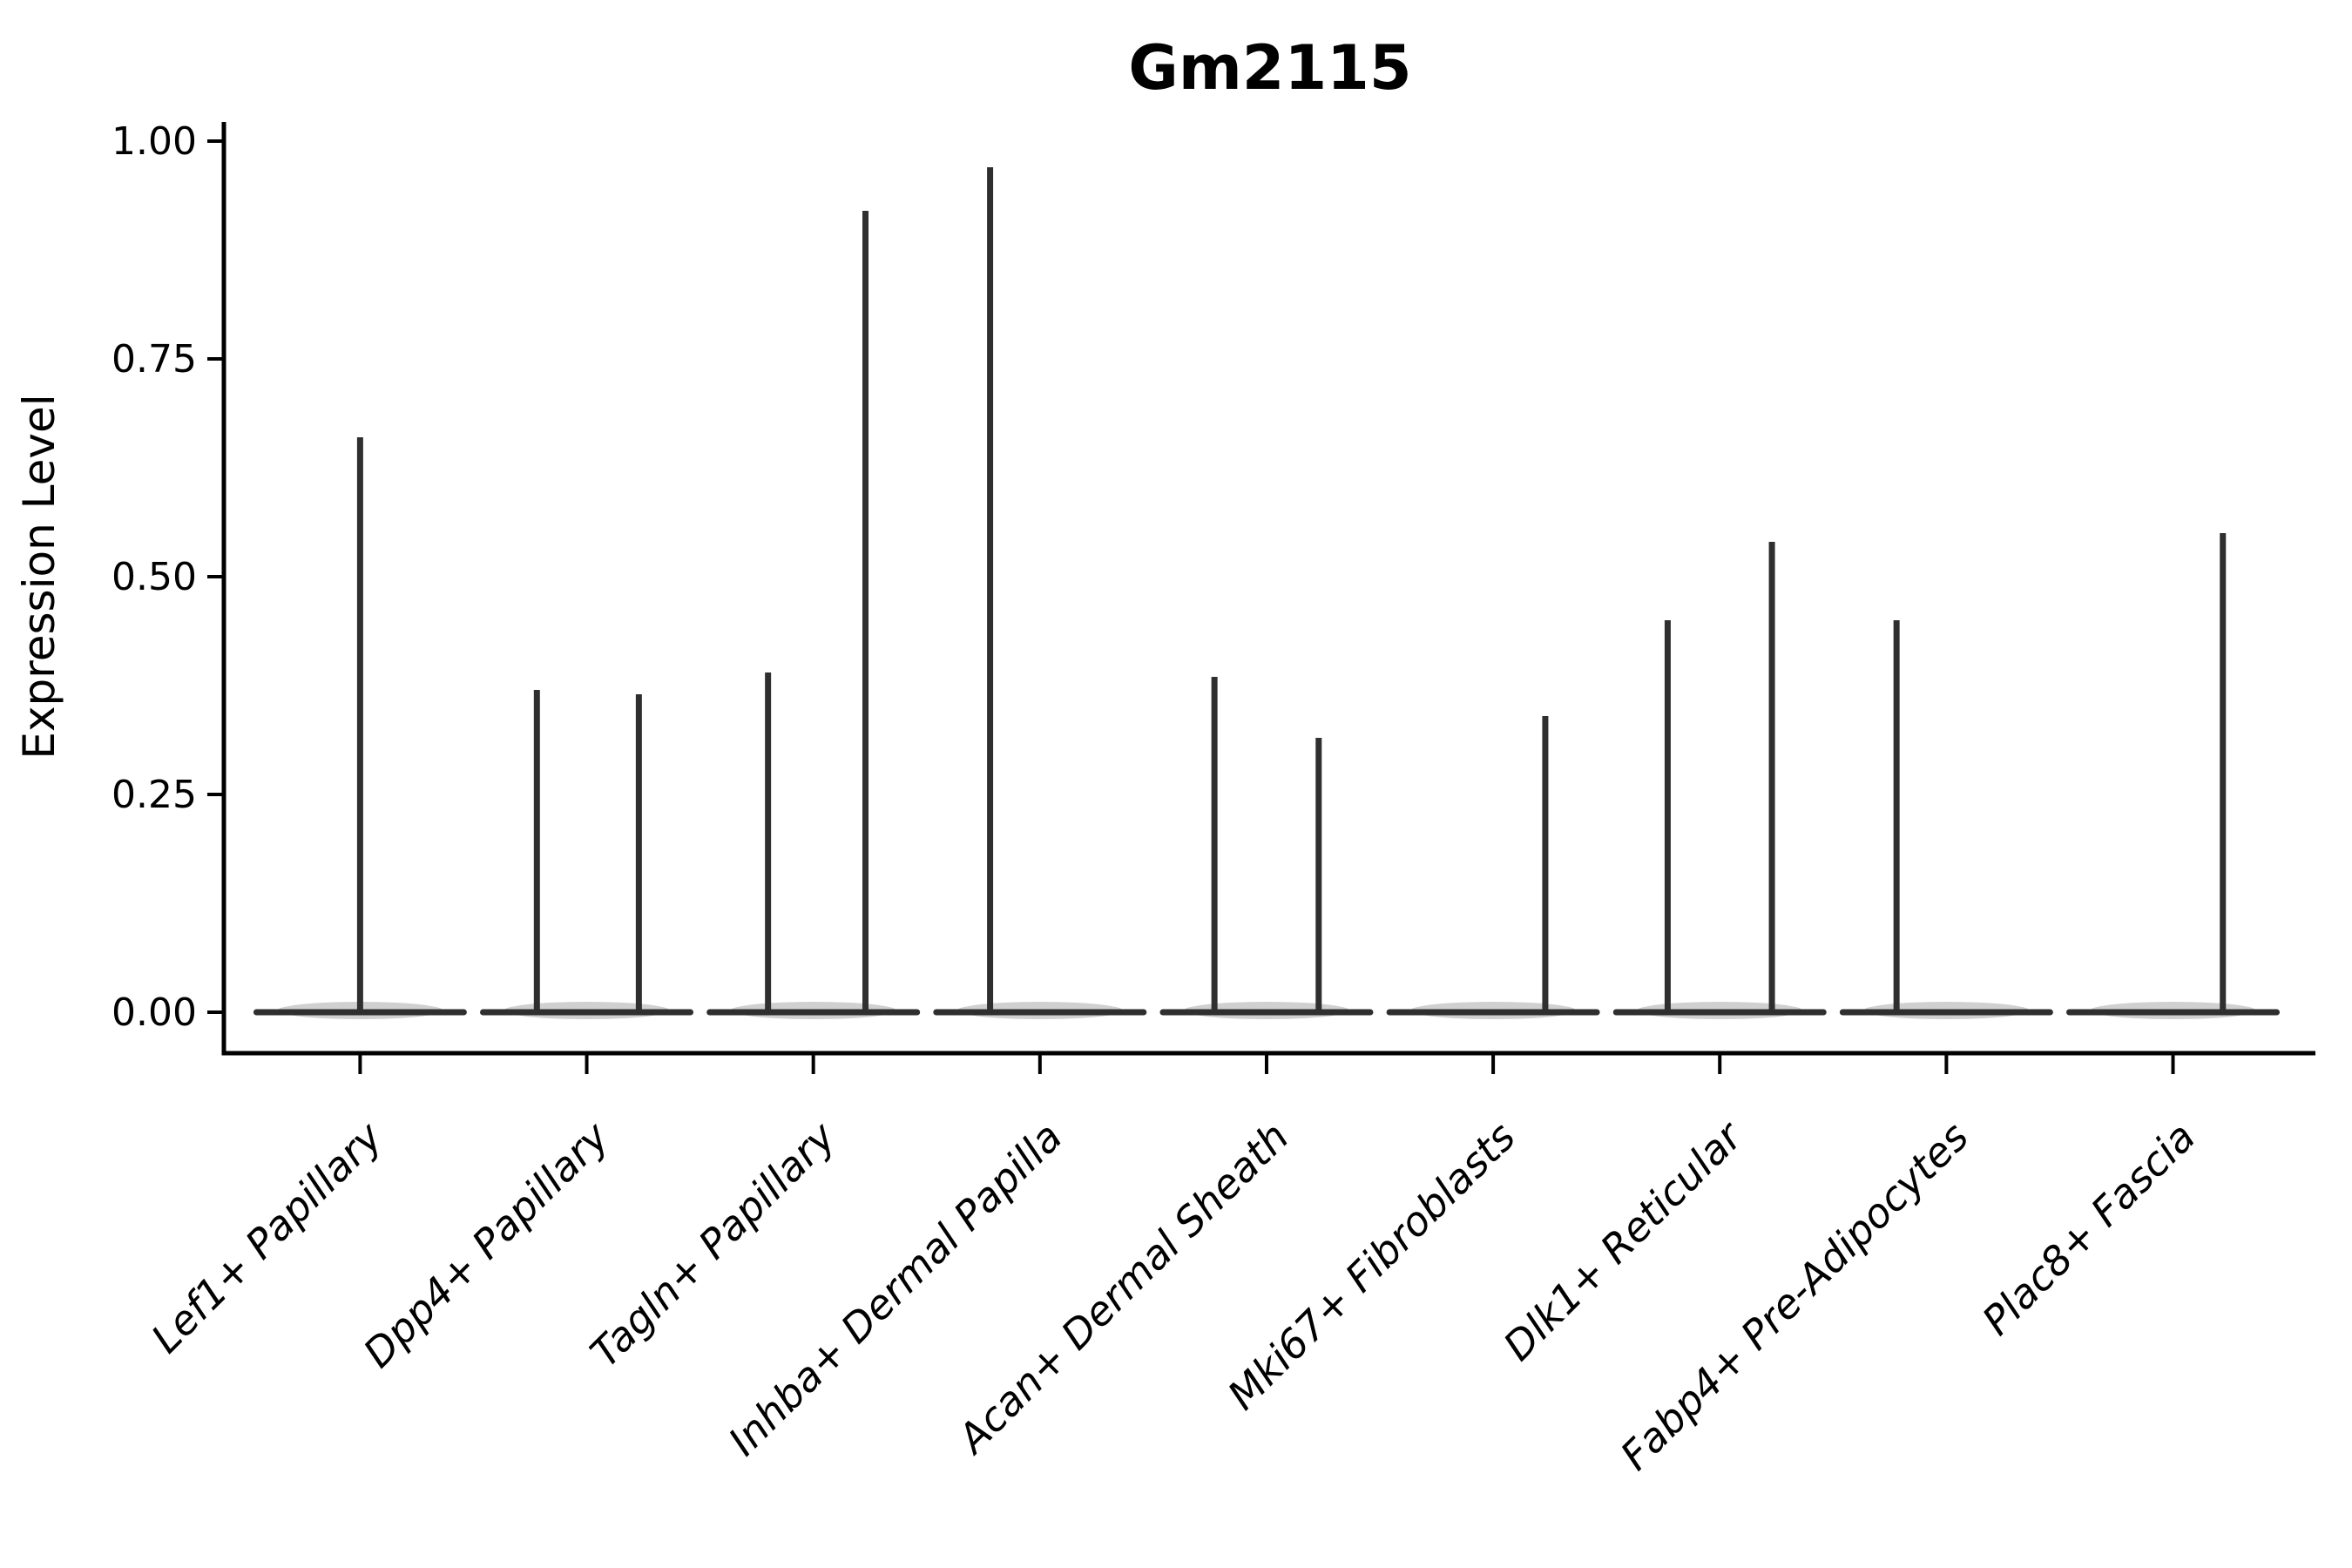 Image resolution: width=2352 pixels, height=1568 pixels. Describe the element at coordinates (154, 1013) in the screenshot. I see `y-tick-label: 0.00` at that location.